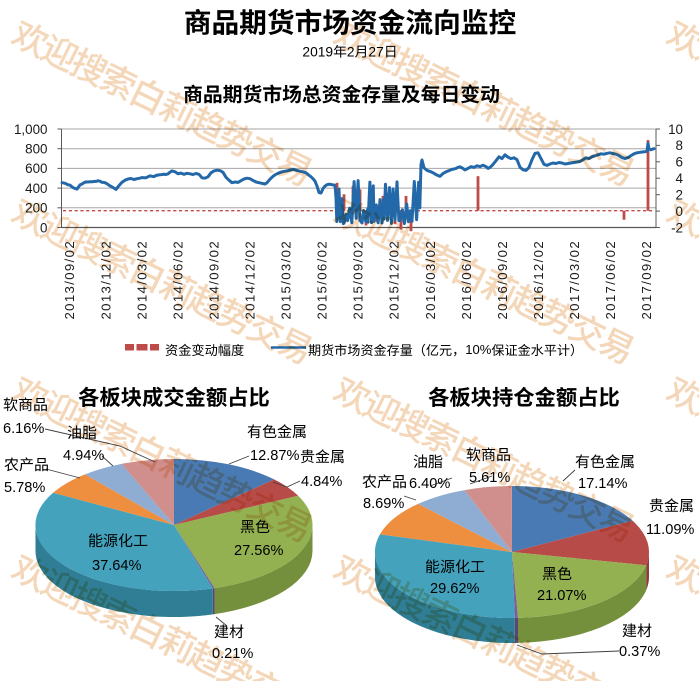 Image resolution: width=699 pixels, height=681 pixels. What do you see at coordinates (83, 456) in the screenshot?
I see `svg-text: 4.94%` at bounding box center [83, 456].